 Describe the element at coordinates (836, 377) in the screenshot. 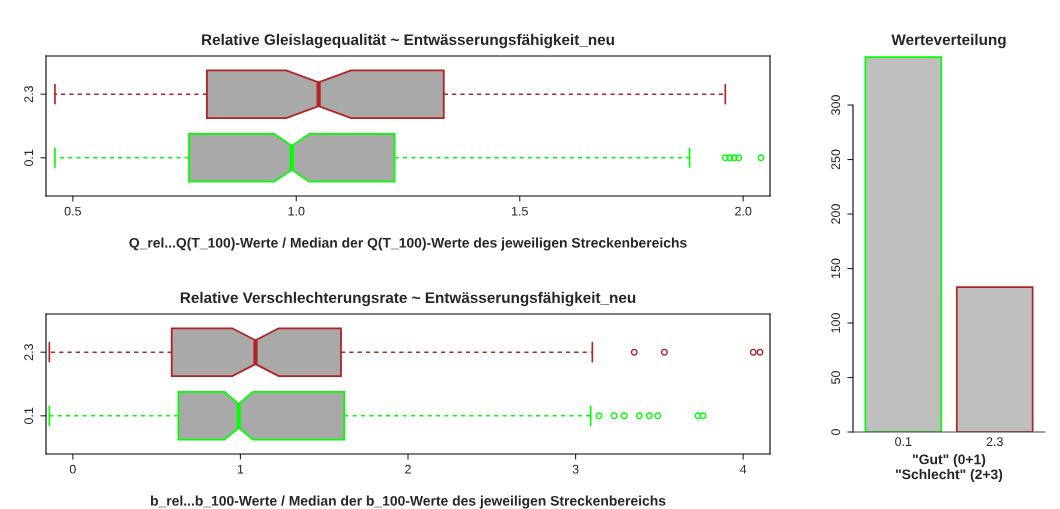

I see `y-tick-label: 50` at that location.